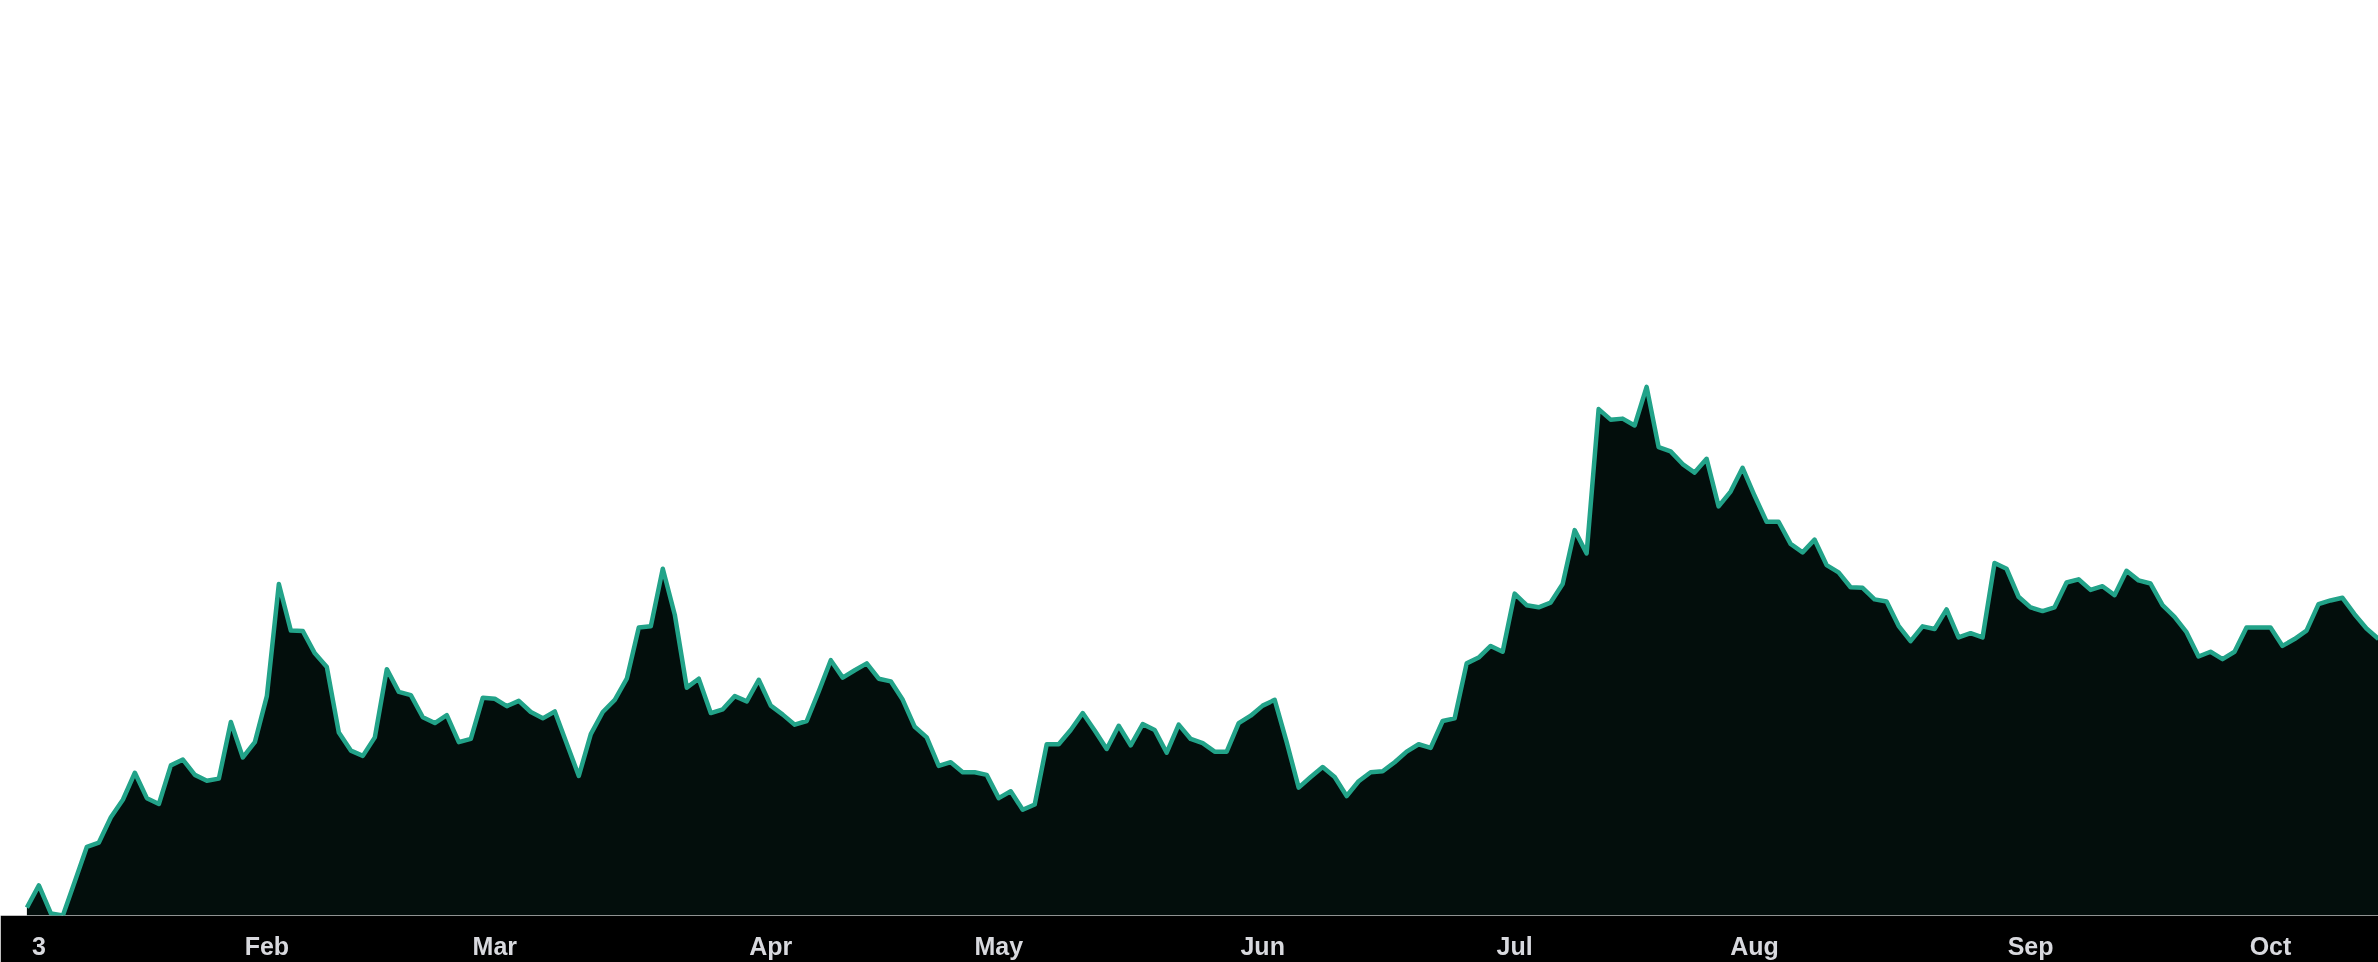 Image resolution: width=2378 pixels, height=962 pixels. I want to click on x-tick-label: Aug, so click(1754, 945).